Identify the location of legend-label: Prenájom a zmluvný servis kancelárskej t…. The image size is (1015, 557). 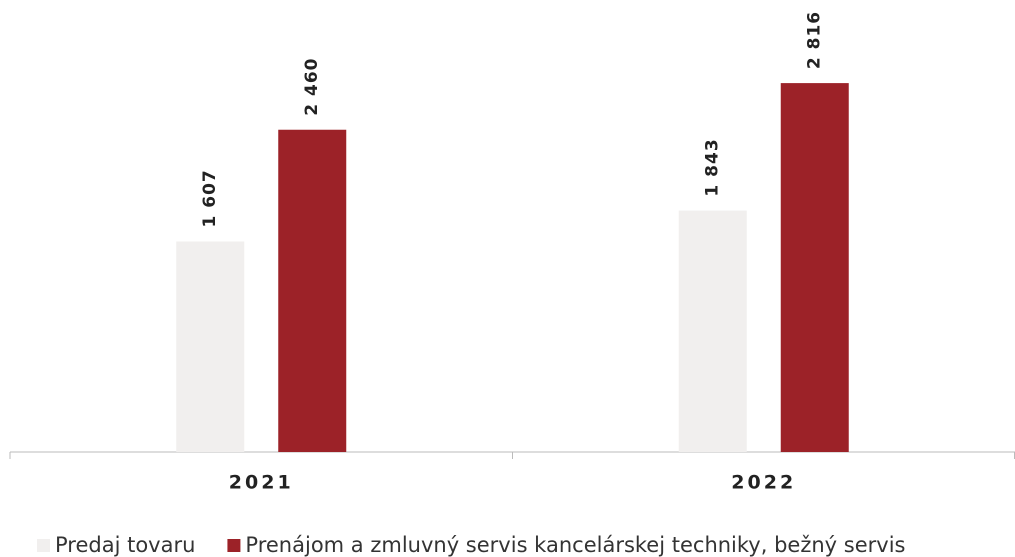
(575, 545).